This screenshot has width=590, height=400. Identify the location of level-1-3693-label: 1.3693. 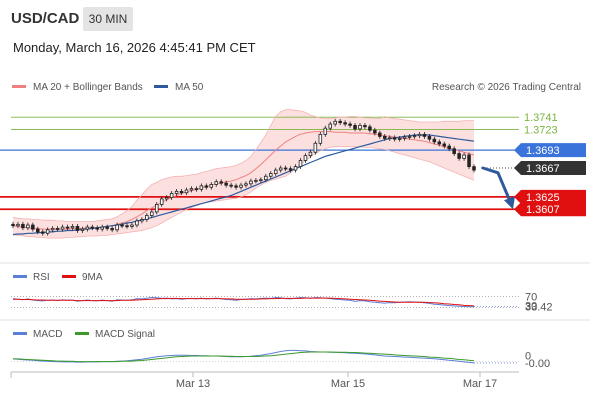
(543, 151).